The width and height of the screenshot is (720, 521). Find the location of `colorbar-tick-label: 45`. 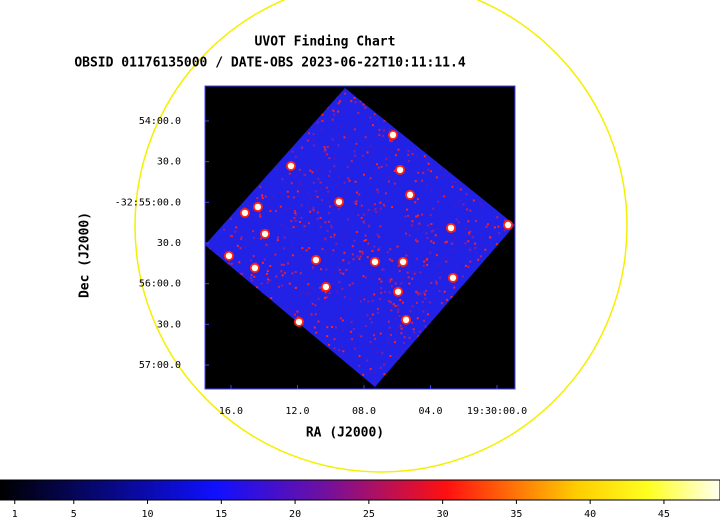

colorbar-tick-label: 45 is located at coordinates (664, 514).